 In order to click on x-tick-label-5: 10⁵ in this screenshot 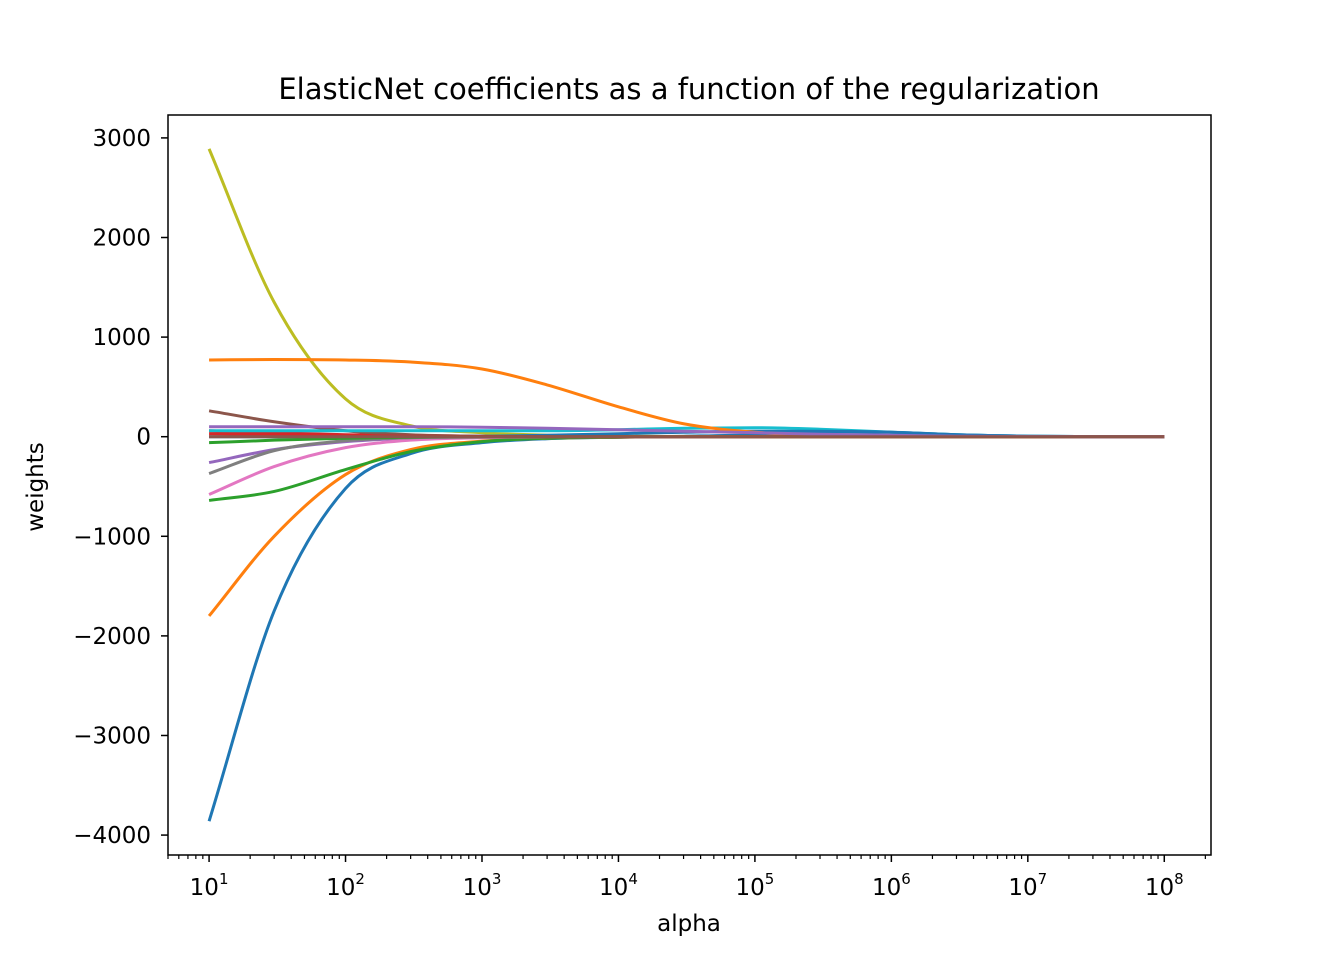, I will do `click(754, 885)`.